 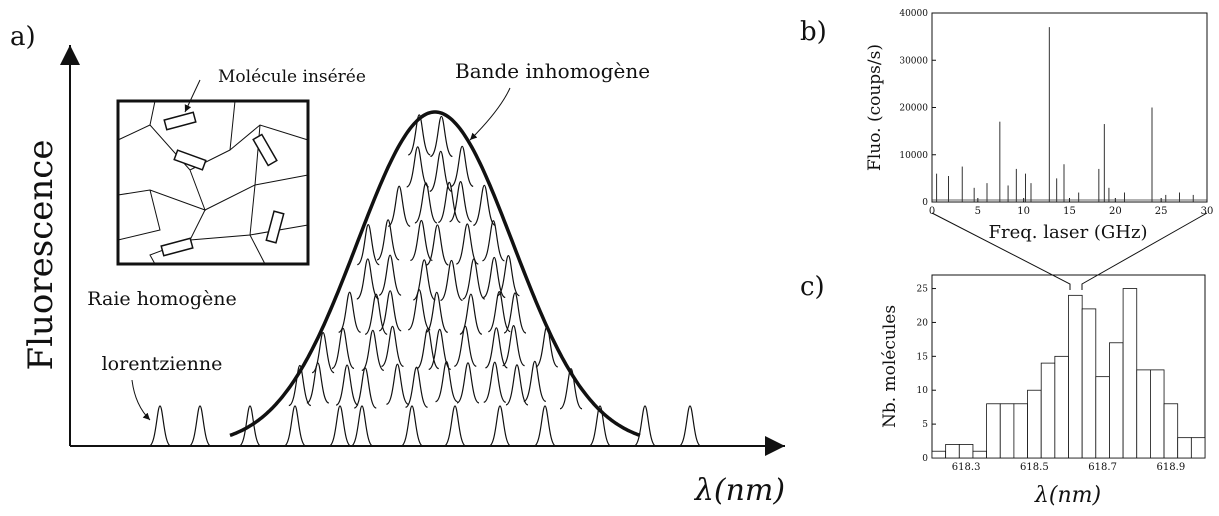 I want to click on x-tick-label: 30, so click(x=1207, y=211).